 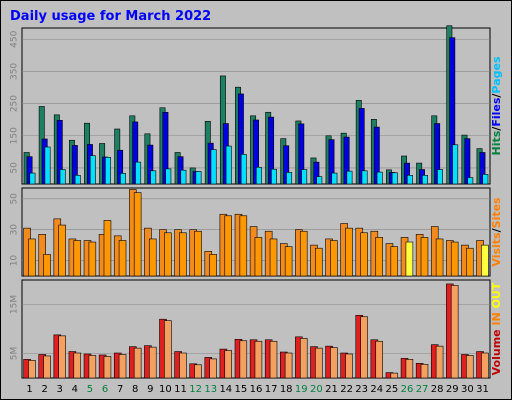 What do you see at coordinates (496, 320) in the screenshot?
I see `legend-item: IN` at bounding box center [496, 320].